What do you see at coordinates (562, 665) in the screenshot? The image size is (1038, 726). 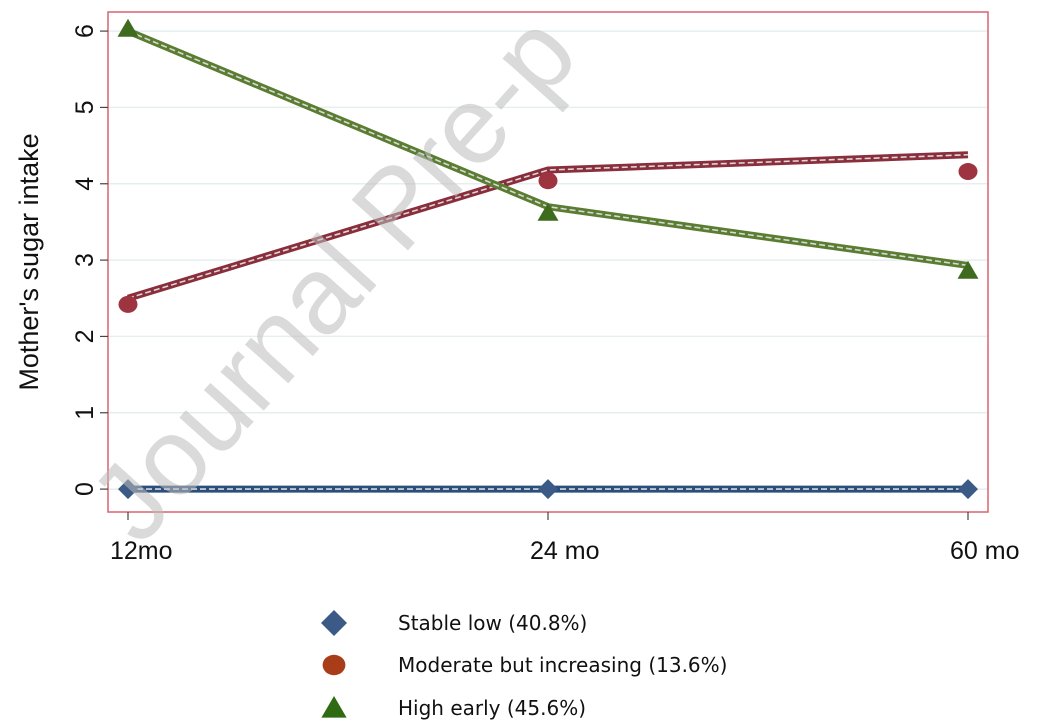 I see `legend-label: Moderate but increasing (13.6%)` at bounding box center [562, 665].